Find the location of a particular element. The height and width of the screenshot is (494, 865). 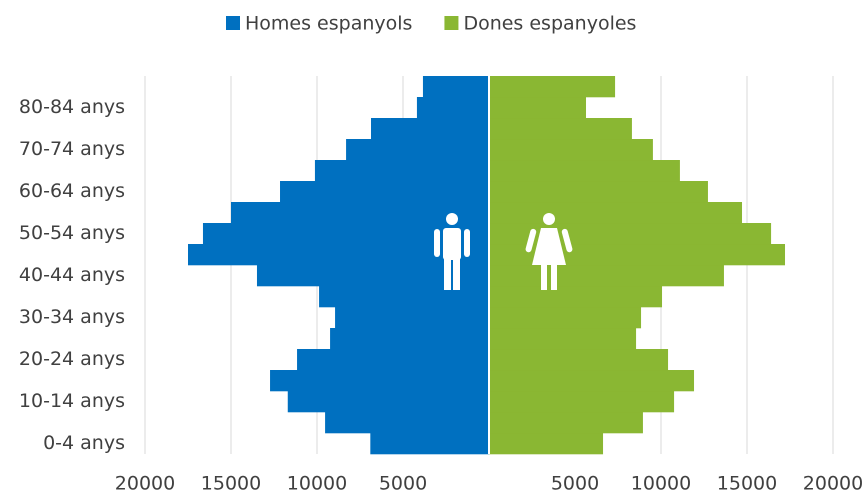

y-tick-label: 30-34 anys is located at coordinates (72, 317).